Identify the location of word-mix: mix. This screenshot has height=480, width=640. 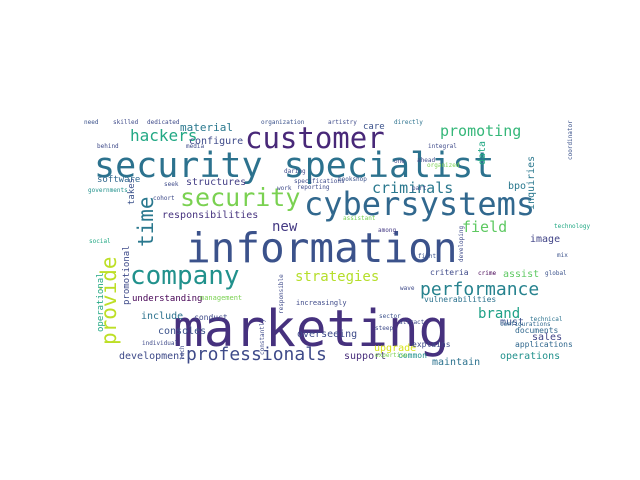
(562, 255).